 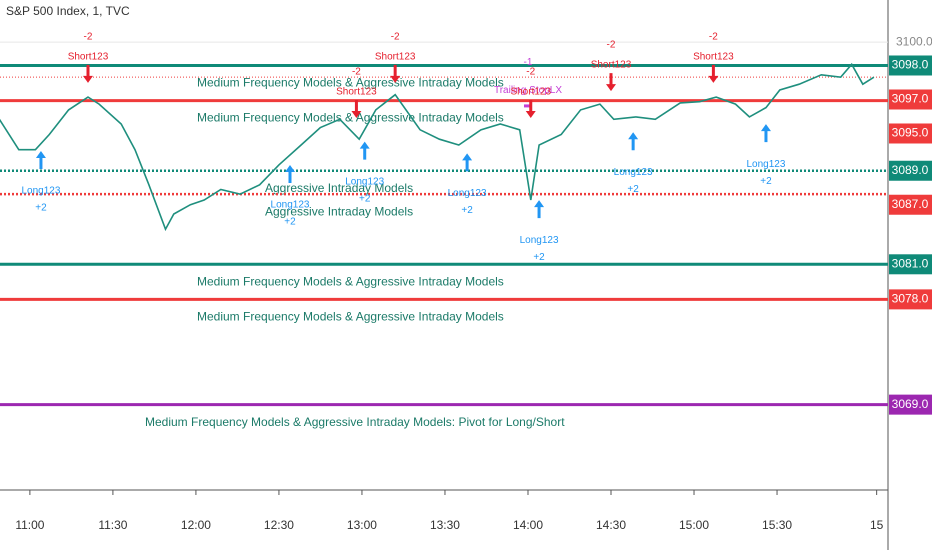 I want to click on x-tick-label: 11:30, so click(x=112, y=525).